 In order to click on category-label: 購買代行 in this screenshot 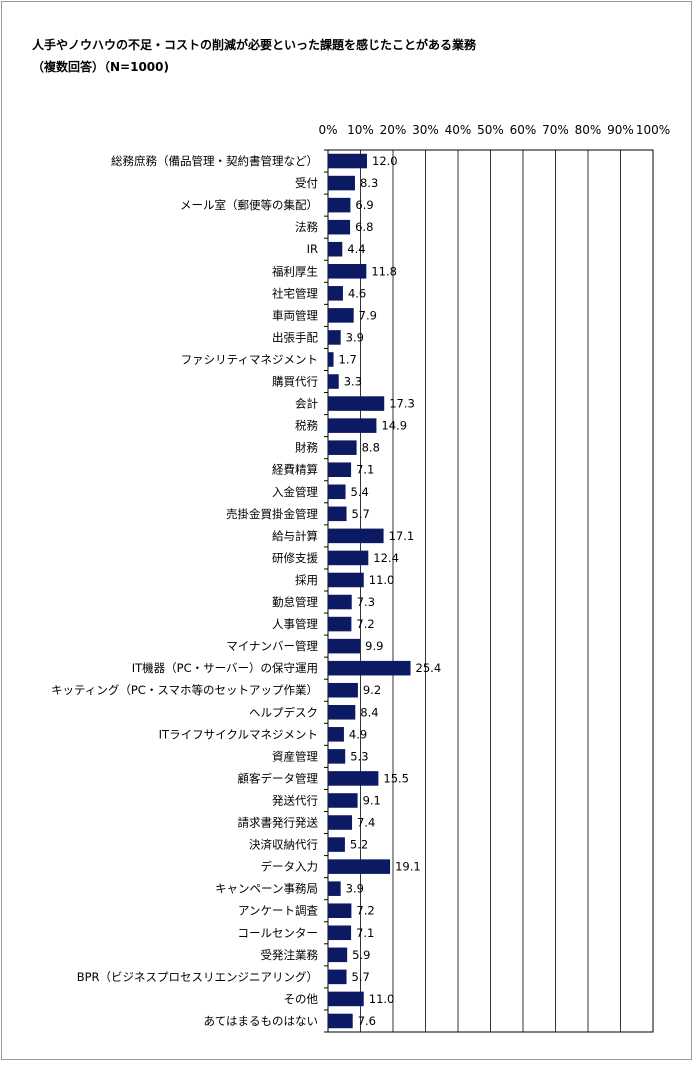, I will do `click(295, 382)`.